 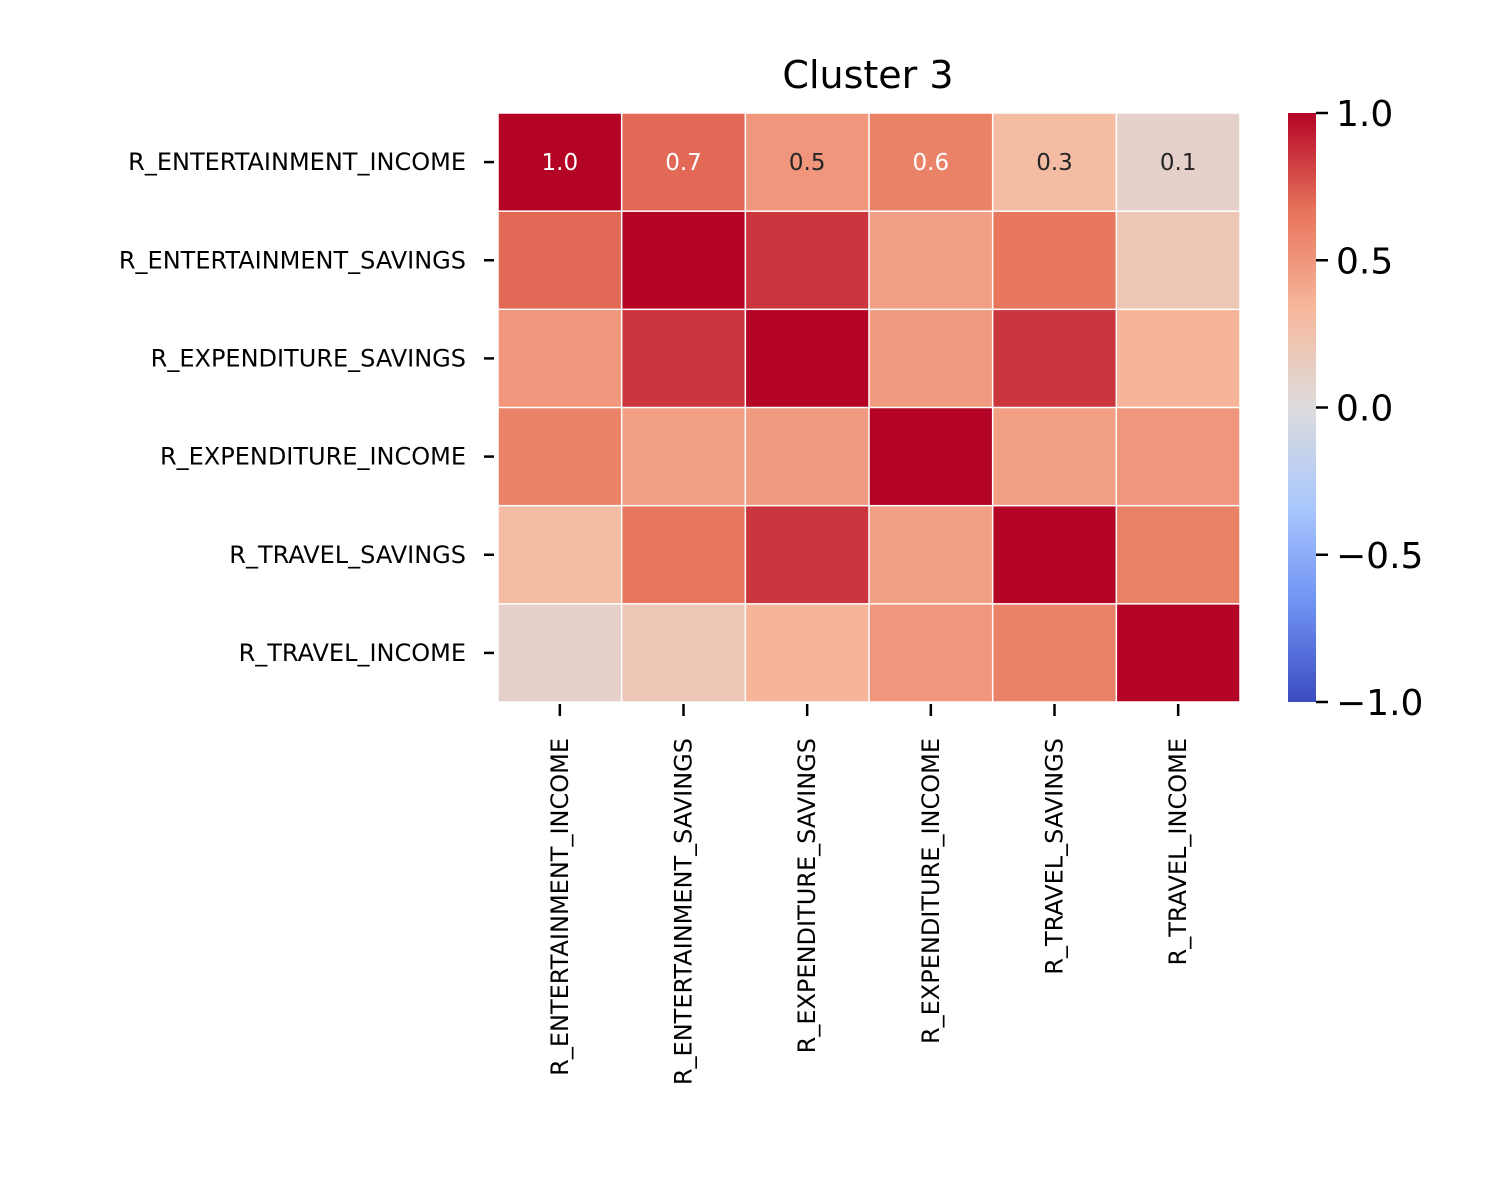 I want to click on column-tick-label: R_ENTERTAINMENT_SAVINGS, so click(x=684, y=911).